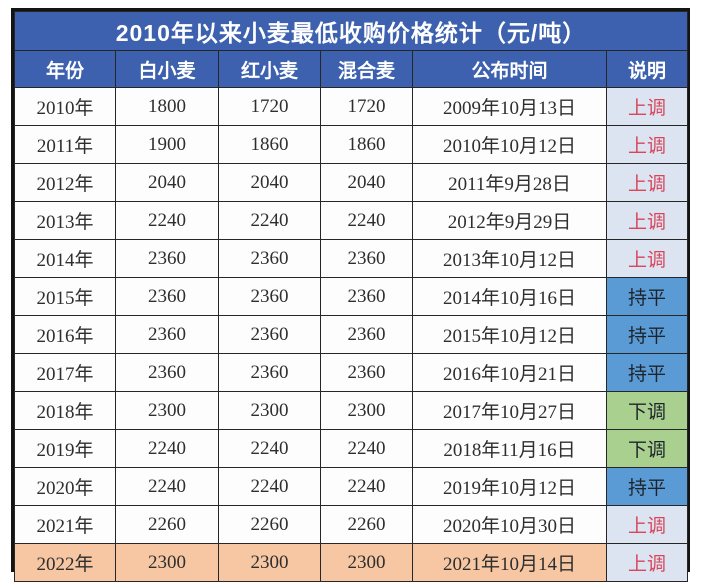 The width and height of the screenshot is (703, 583). I want to click on publish-date-cell: 2009年10月13日, so click(509, 106).